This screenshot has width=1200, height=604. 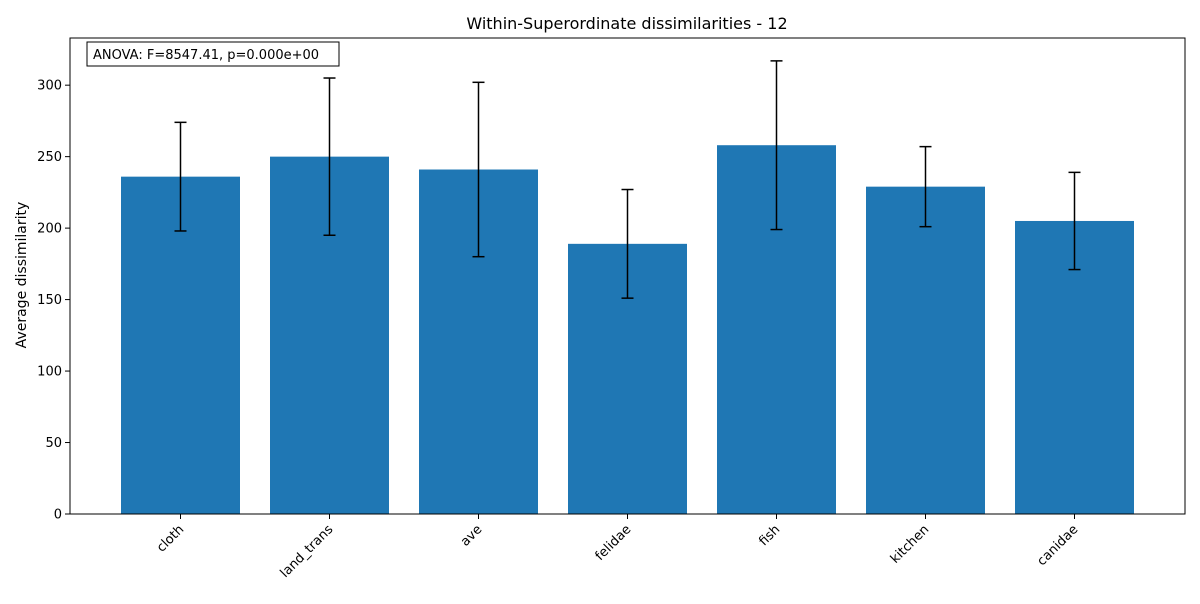 I want to click on errorbar-canidae, so click(x=1074, y=221).